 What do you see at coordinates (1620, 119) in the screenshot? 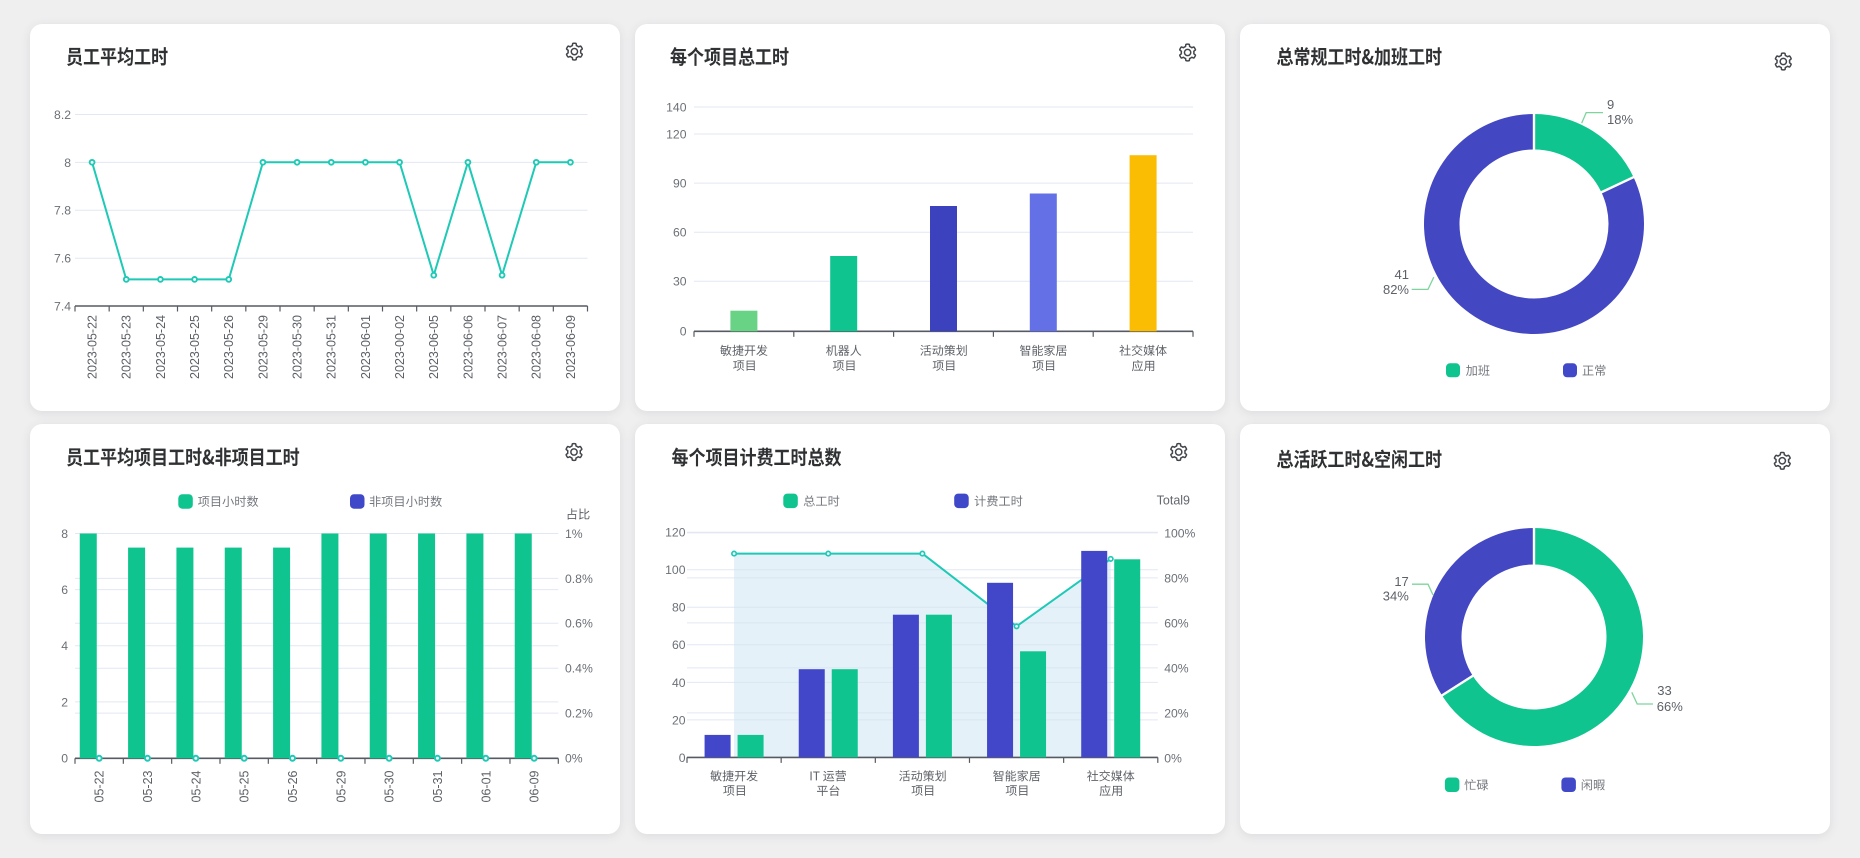
I see `svg-text: 18%` at bounding box center [1620, 119].